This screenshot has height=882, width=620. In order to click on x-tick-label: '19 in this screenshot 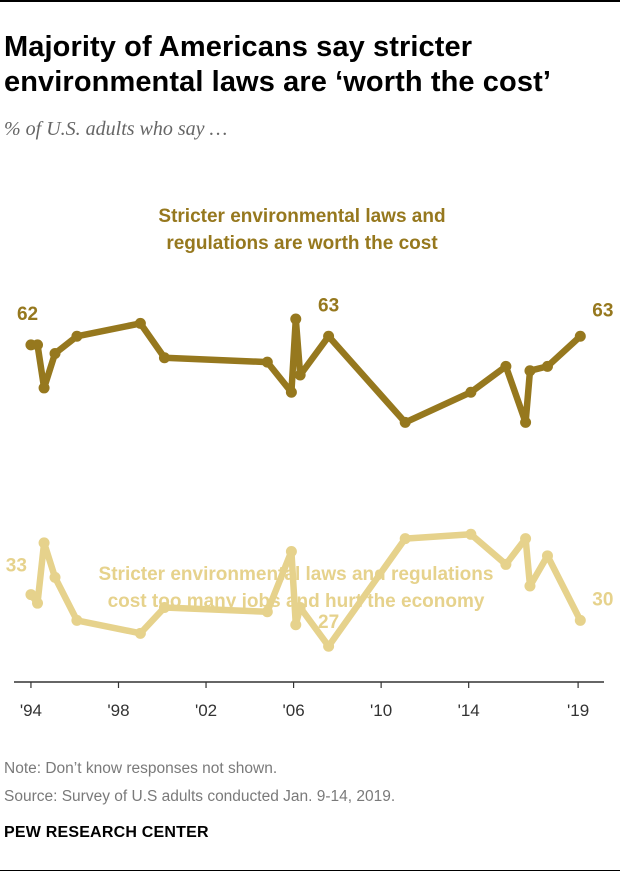, I will do `click(578, 710)`.